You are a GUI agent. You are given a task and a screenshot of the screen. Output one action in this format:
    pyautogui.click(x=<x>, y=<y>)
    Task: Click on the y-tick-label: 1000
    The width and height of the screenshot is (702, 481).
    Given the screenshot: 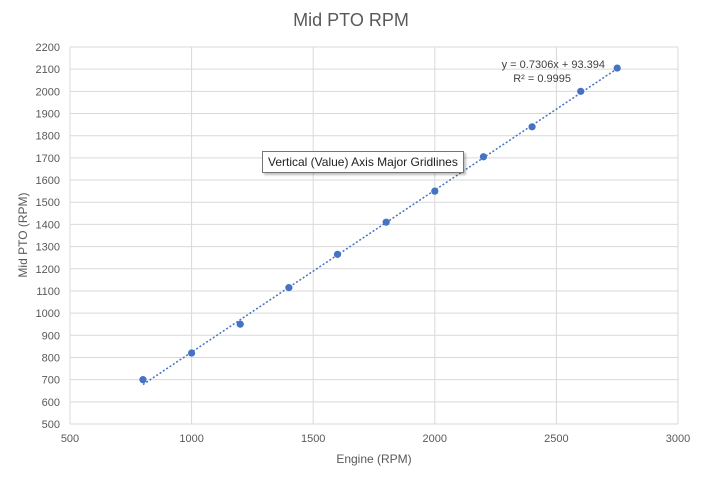 What is the action you would take?
    pyautogui.click(x=48, y=314)
    